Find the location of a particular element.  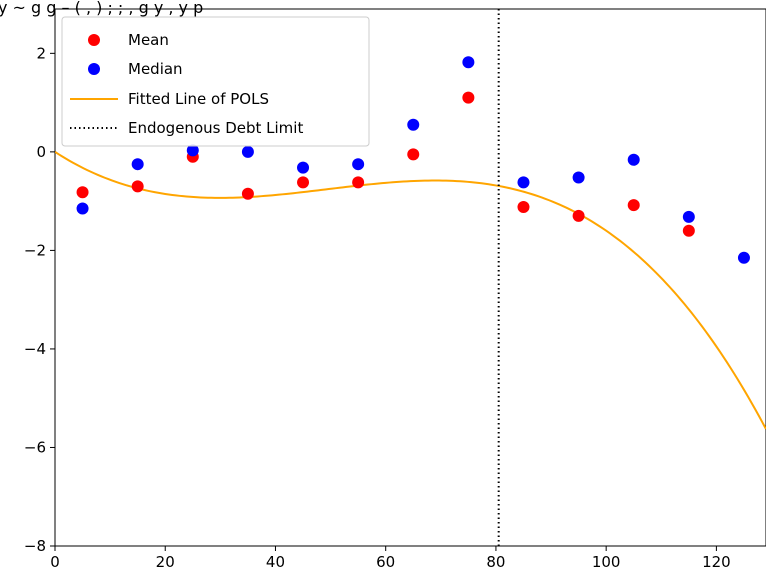

y-axis: 2 0 −2 −4 −6 −8 is located at coordinates (39, 299).